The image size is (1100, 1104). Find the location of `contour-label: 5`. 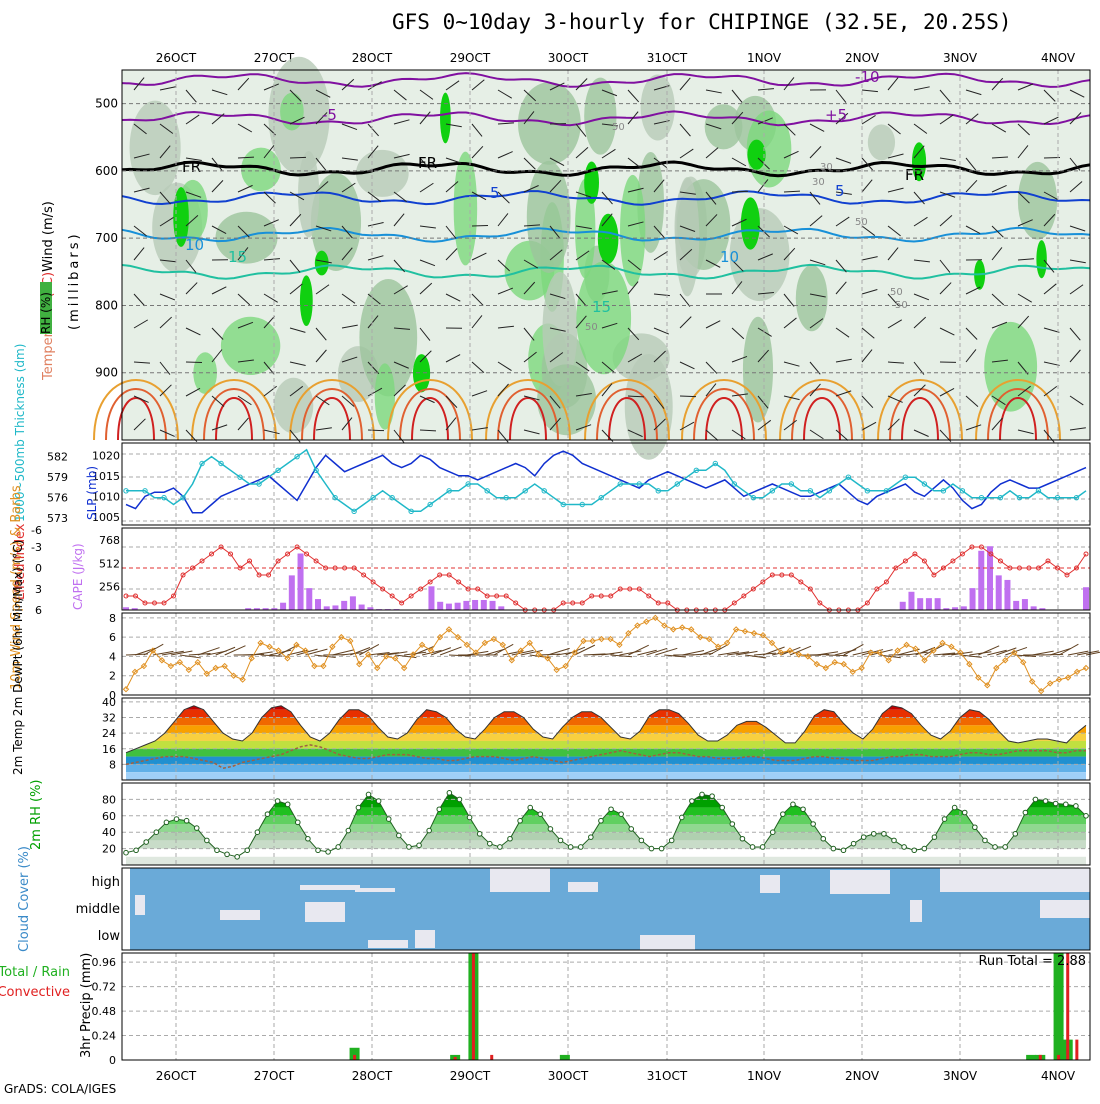

contour-label: 5 is located at coordinates (495, 193).